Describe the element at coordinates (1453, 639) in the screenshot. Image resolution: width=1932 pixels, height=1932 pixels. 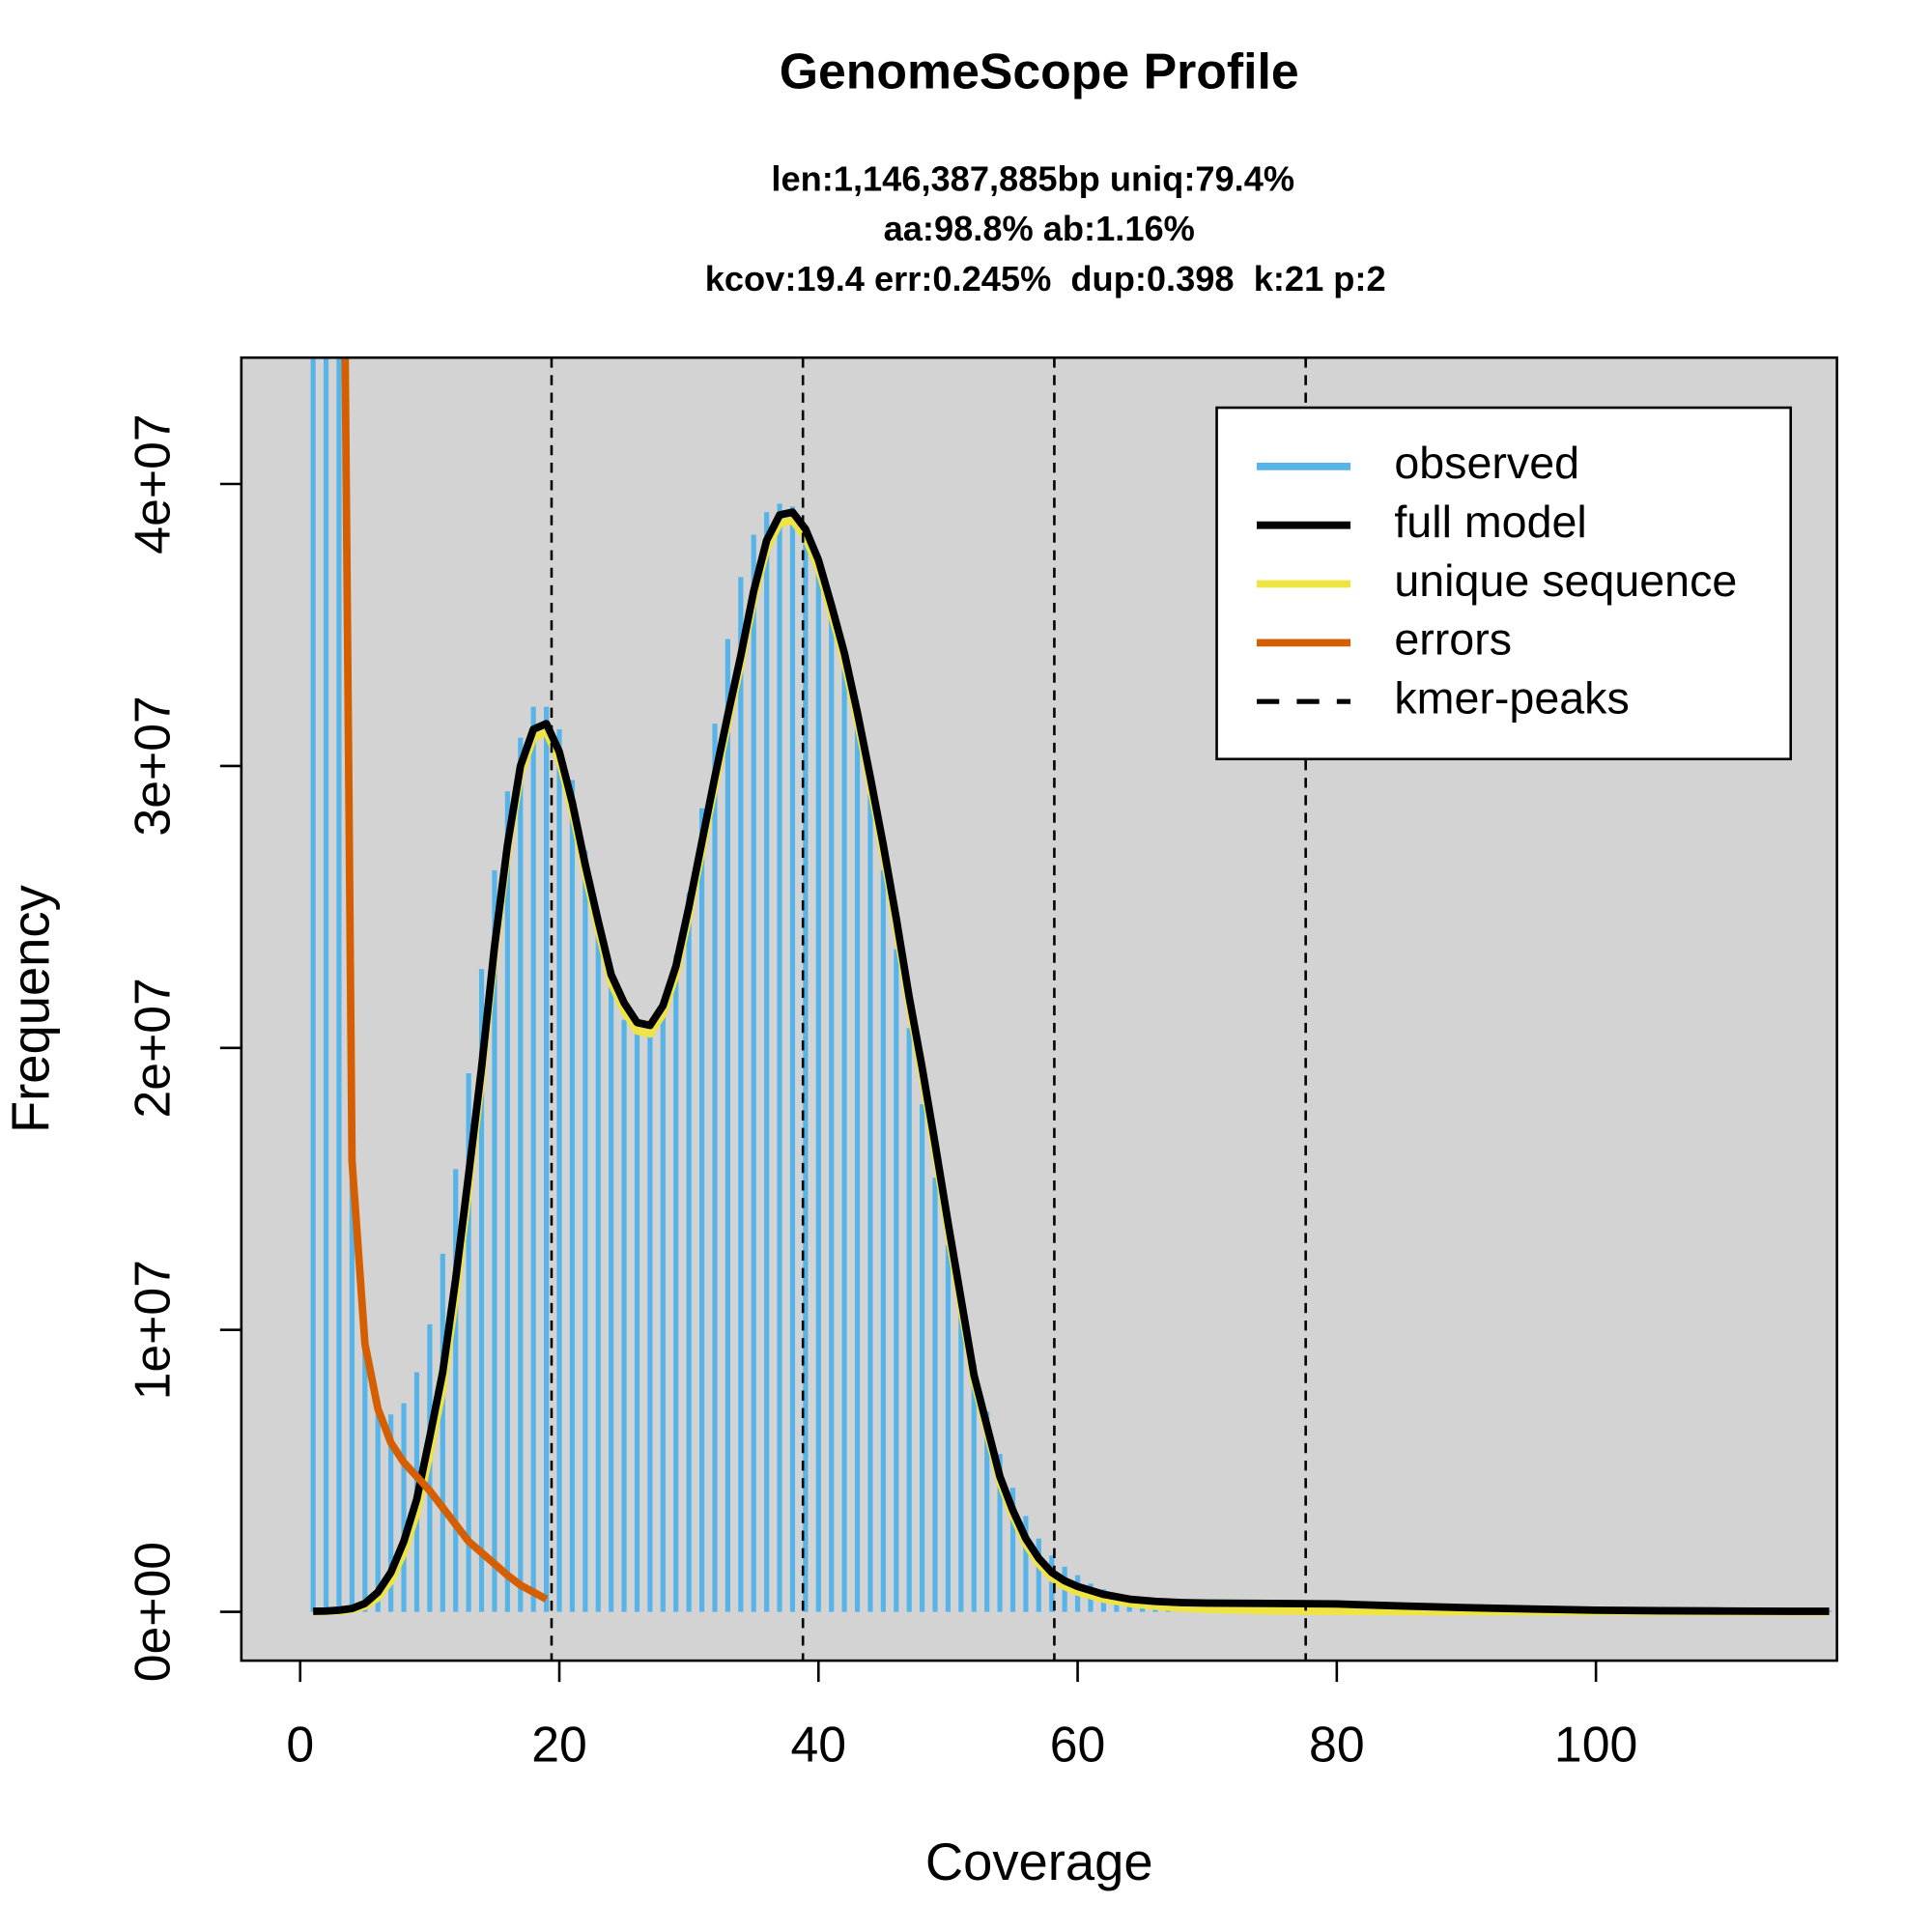
I see `legend-label: errors` at that location.